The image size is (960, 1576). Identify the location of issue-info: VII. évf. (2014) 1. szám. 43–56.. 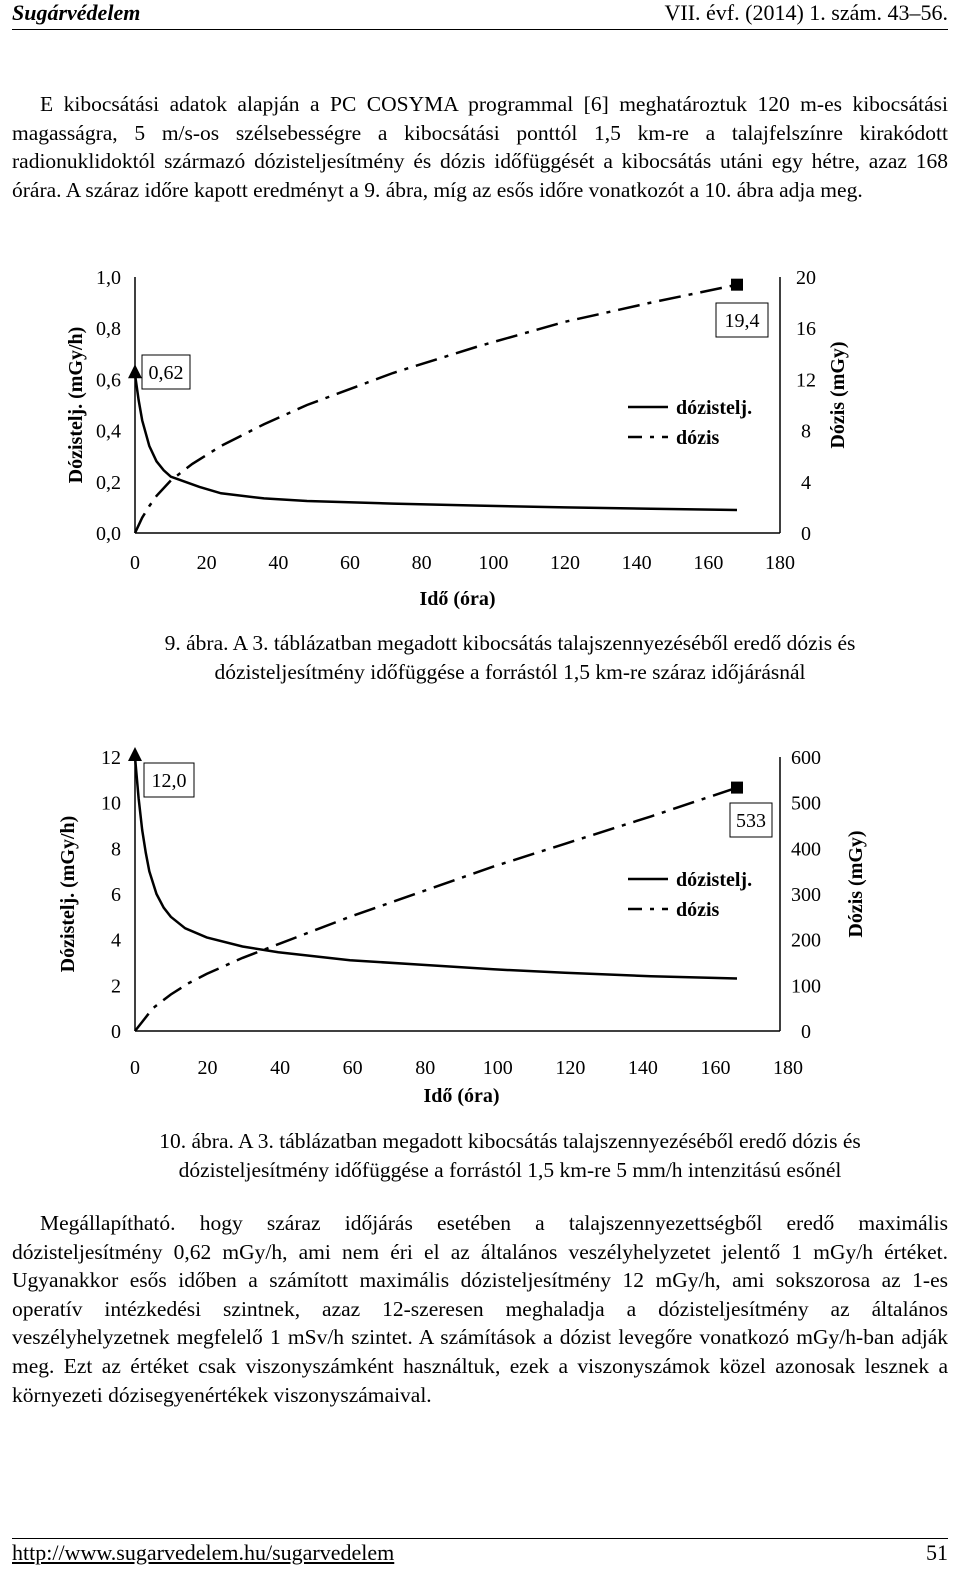
(806, 12).